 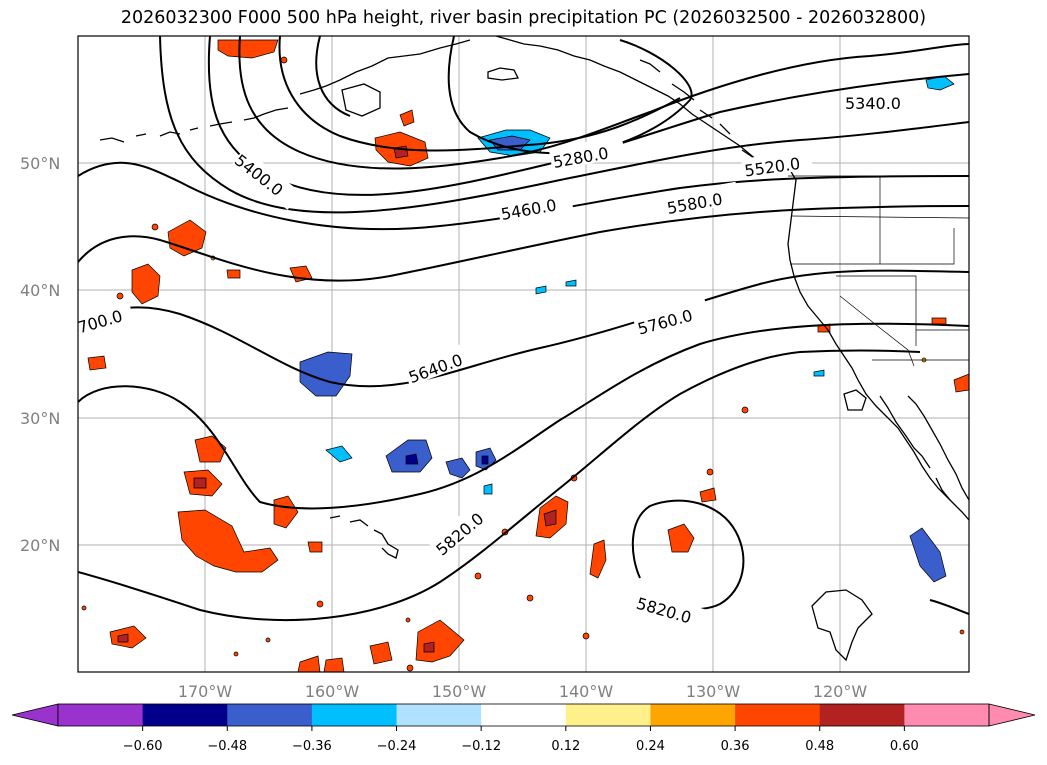 I want to click on coastline-small-islands, so click(x=842, y=625).